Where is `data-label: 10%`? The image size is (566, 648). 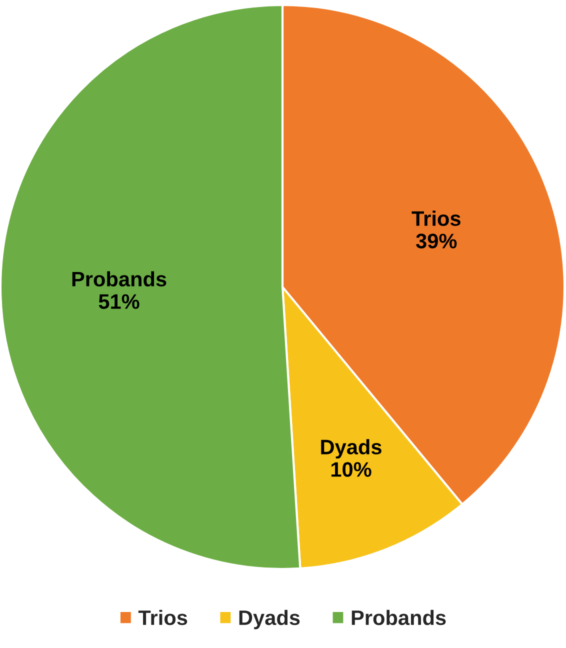 data-label: 10% is located at coordinates (351, 469).